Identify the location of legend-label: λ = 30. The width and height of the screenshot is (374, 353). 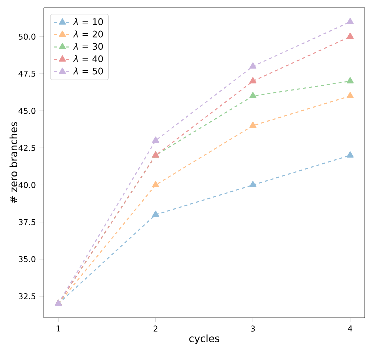
(88, 46).